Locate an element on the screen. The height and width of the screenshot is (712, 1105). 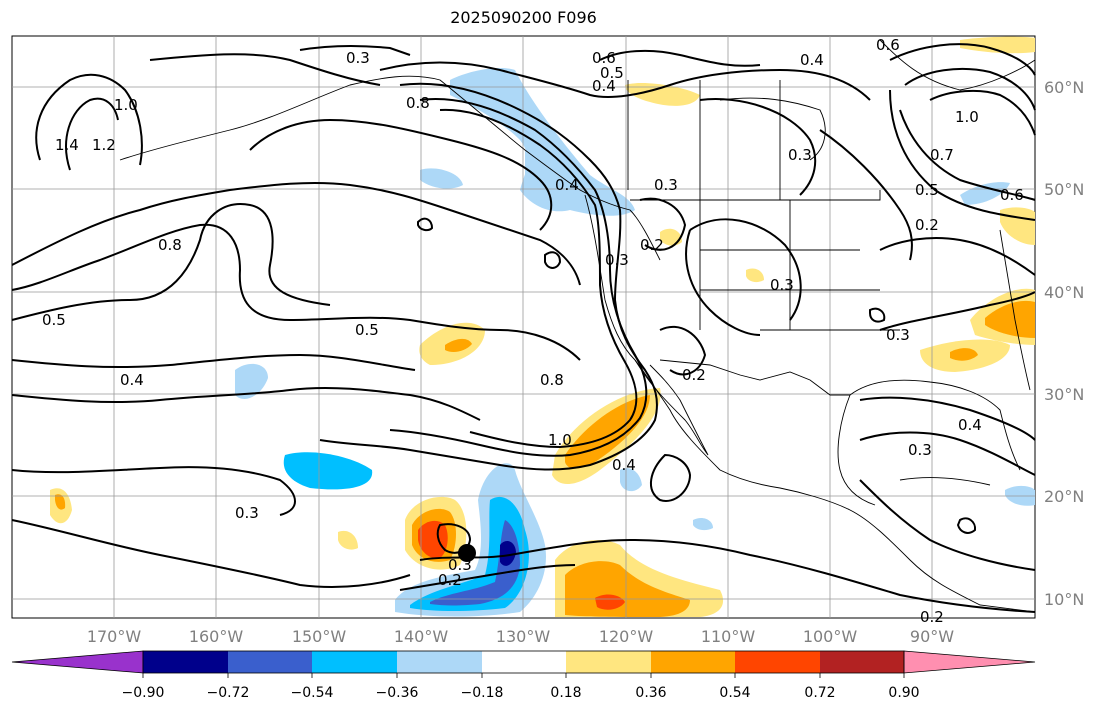
contour-label: 1.4 is located at coordinates (67, 145).